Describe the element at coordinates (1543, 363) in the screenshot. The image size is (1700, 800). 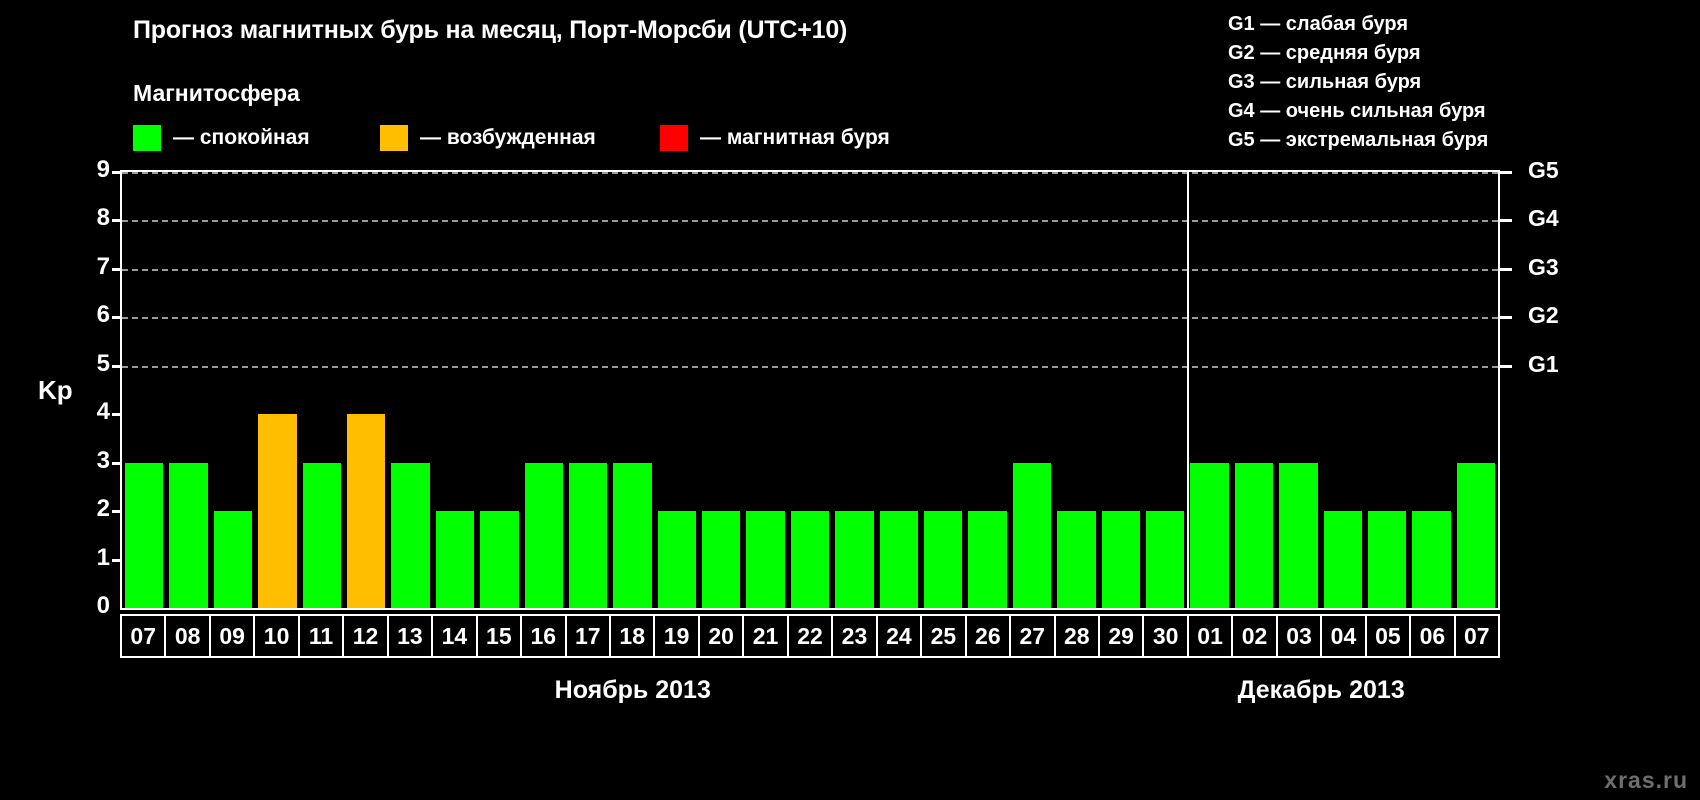
I see `g-tick-label-g1: G1` at that location.